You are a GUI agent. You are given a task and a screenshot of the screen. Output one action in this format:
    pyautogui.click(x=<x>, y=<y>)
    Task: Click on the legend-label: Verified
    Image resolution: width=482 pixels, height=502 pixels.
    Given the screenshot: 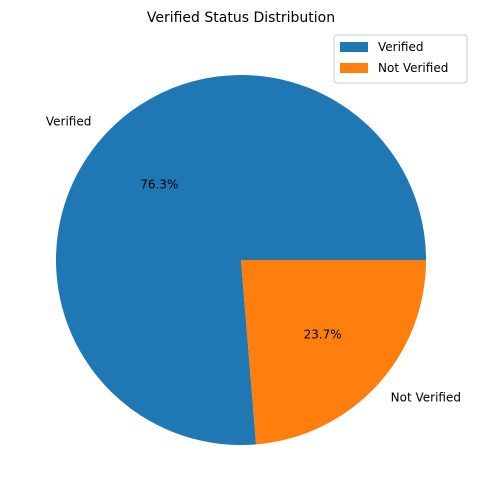 What is the action you would take?
    pyautogui.click(x=401, y=47)
    